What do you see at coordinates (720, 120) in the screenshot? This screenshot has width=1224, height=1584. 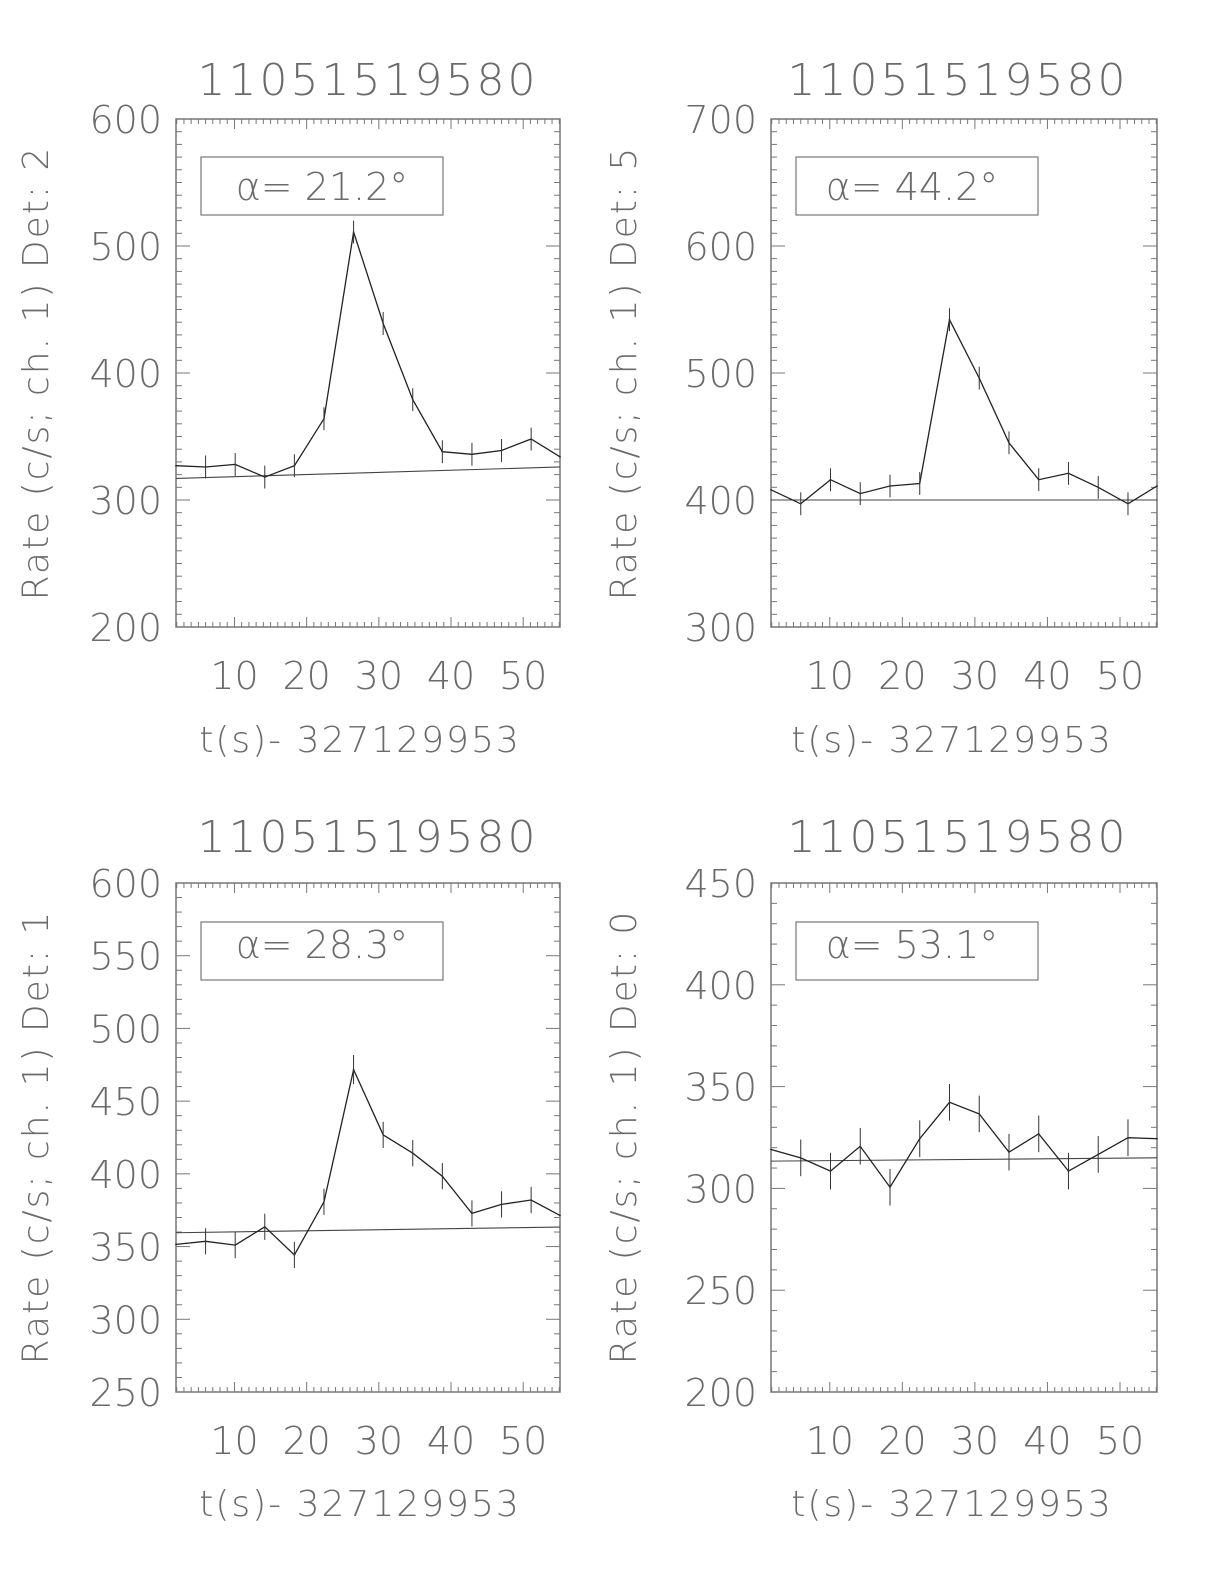 I see `y-tick-label: 700` at bounding box center [720, 120].